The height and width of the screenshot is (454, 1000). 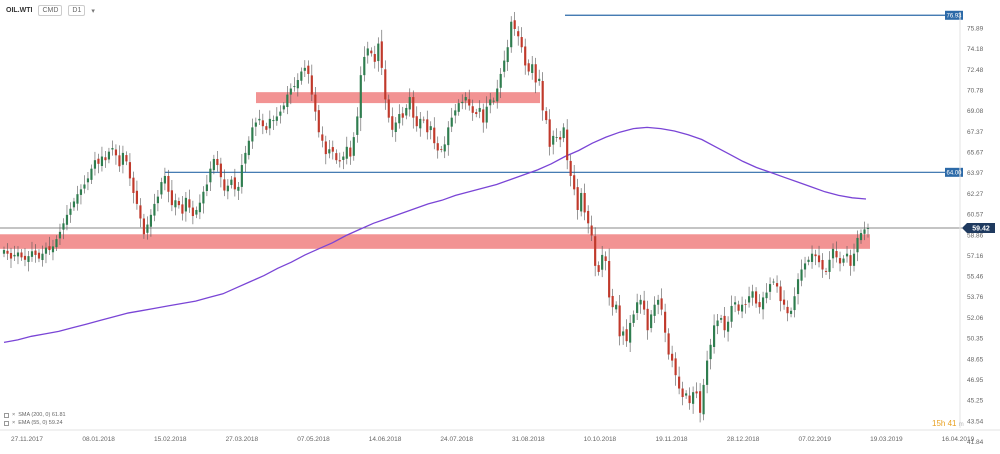 I want to click on current-price-label: 59.42, so click(x=981, y=228).